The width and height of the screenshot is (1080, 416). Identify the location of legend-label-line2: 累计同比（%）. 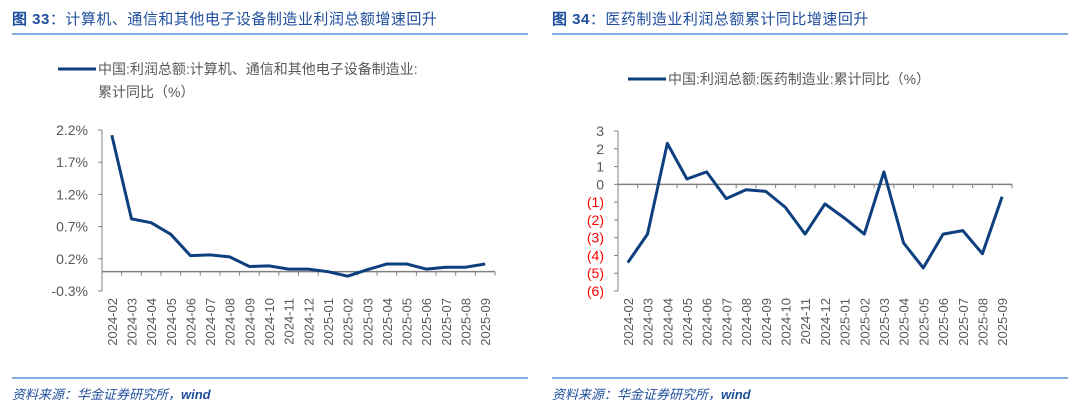
(146, 92).